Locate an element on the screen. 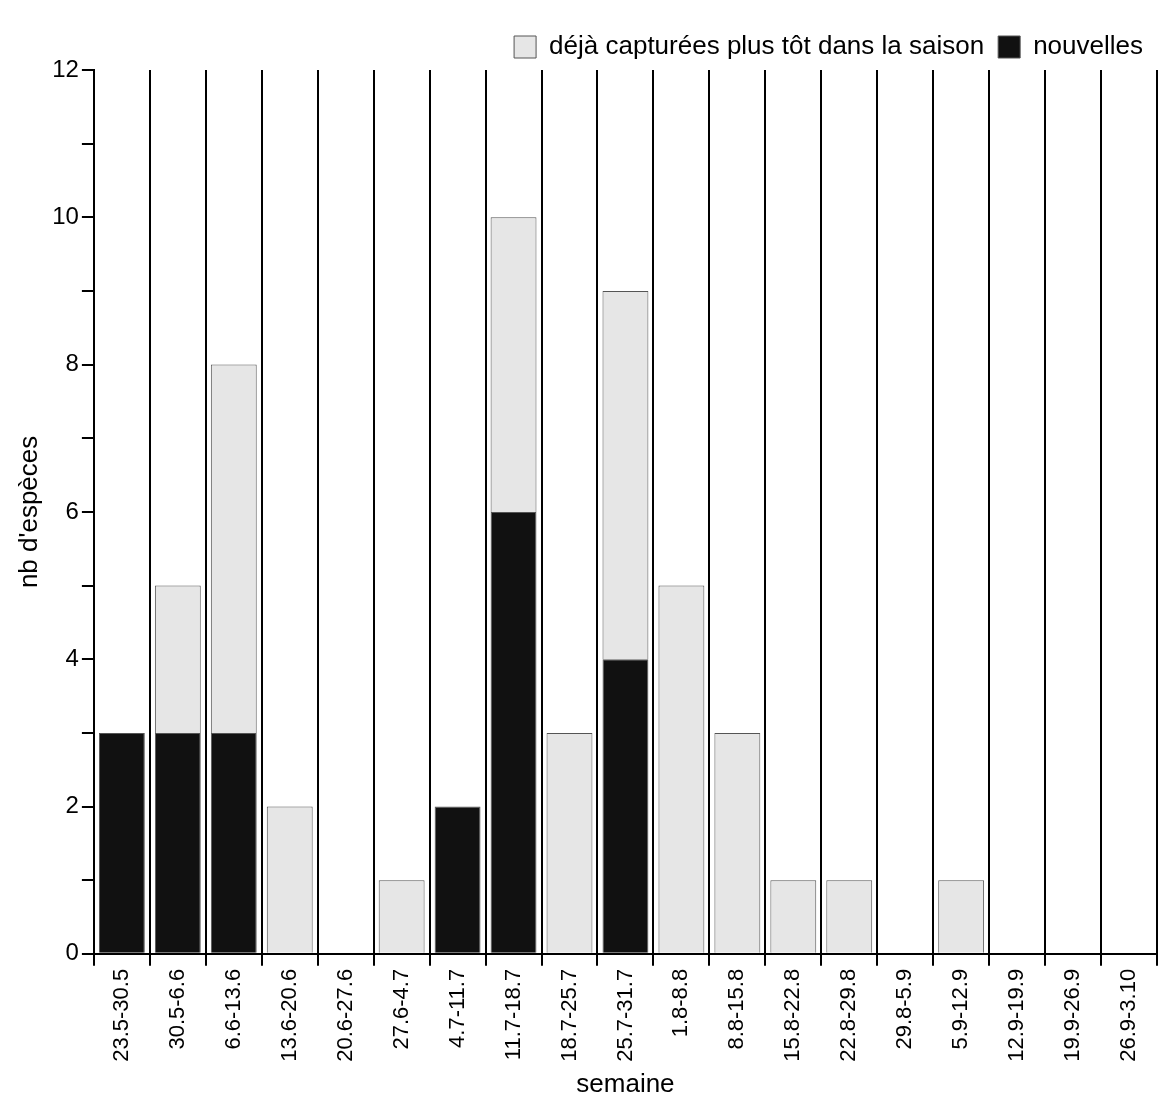  x-tick-label: 18.7-25.7 is located at coordinates (568, 1015).